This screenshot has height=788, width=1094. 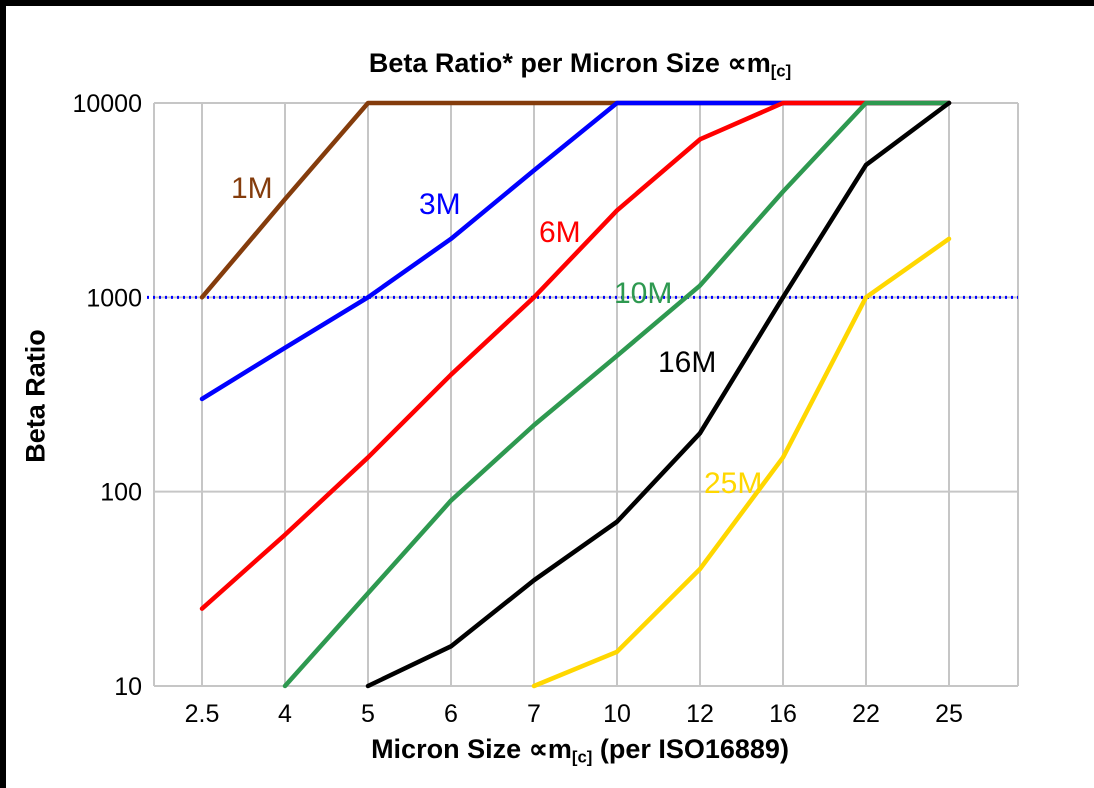 I want to click on x-axis-title-suffix: (per ISO16889), so click(x=690, y=749).